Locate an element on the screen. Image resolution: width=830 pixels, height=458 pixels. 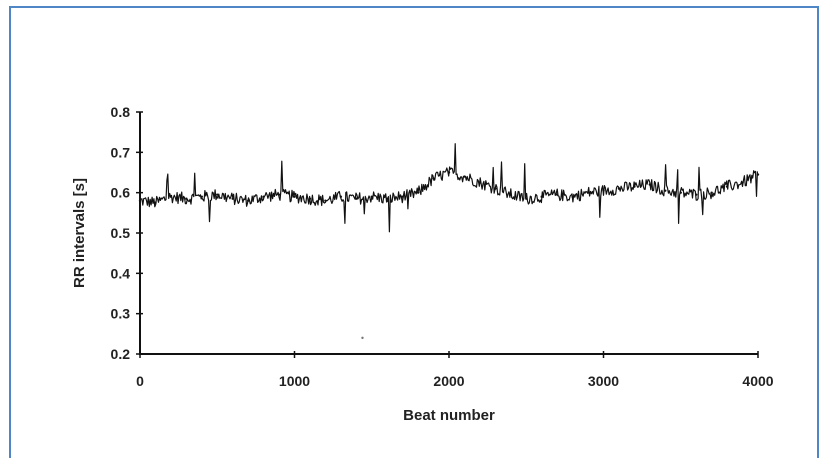
x-axis-title: Beat number is located at coordinates (449, 415).